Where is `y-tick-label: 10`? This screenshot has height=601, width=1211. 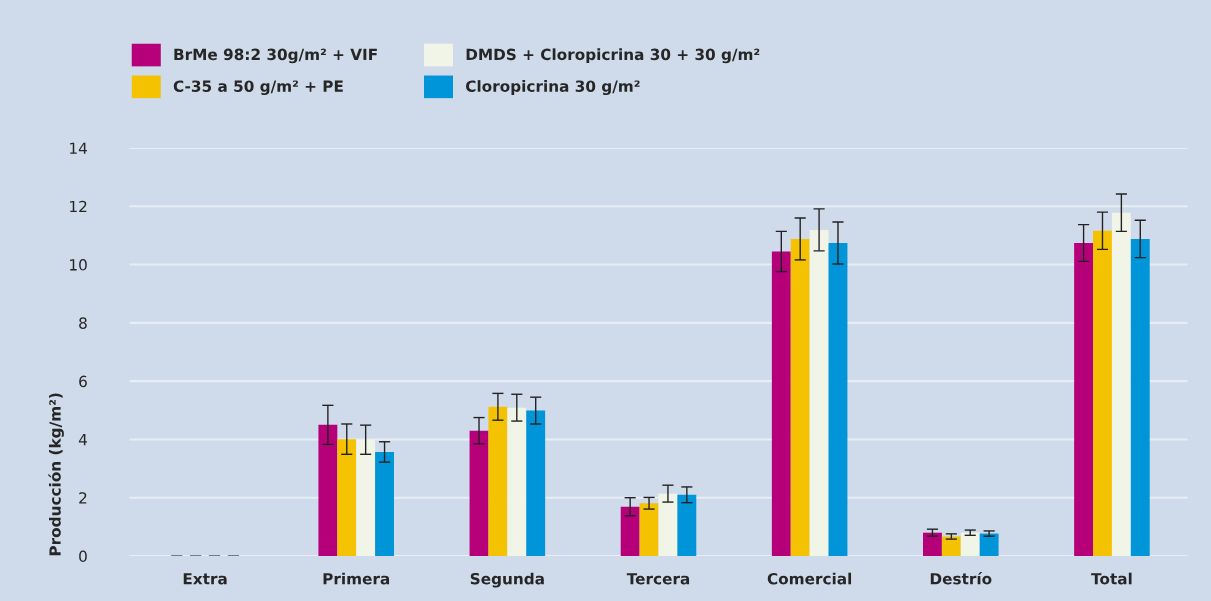 y-tick-label: 10 is located at coordinates (78, 265).